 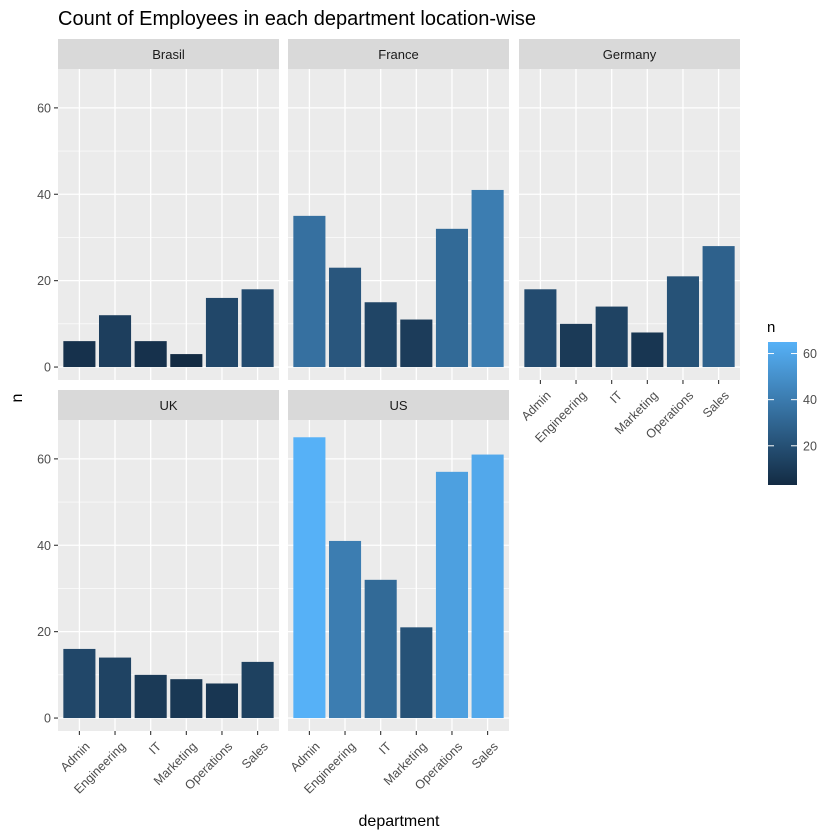 What do you see at coordinates (416, 343) in the screenshot?
I see `bar-france-marketing` at bounding box center [416, 343].